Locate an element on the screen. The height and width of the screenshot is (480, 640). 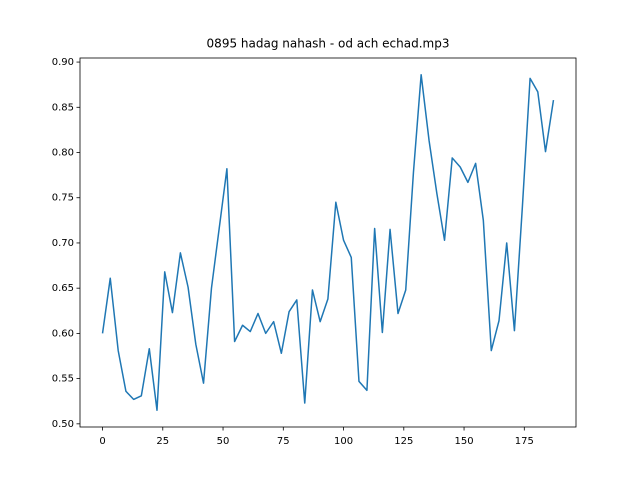
y-tick-label: 0.65 is located at coordinates (63, 288).